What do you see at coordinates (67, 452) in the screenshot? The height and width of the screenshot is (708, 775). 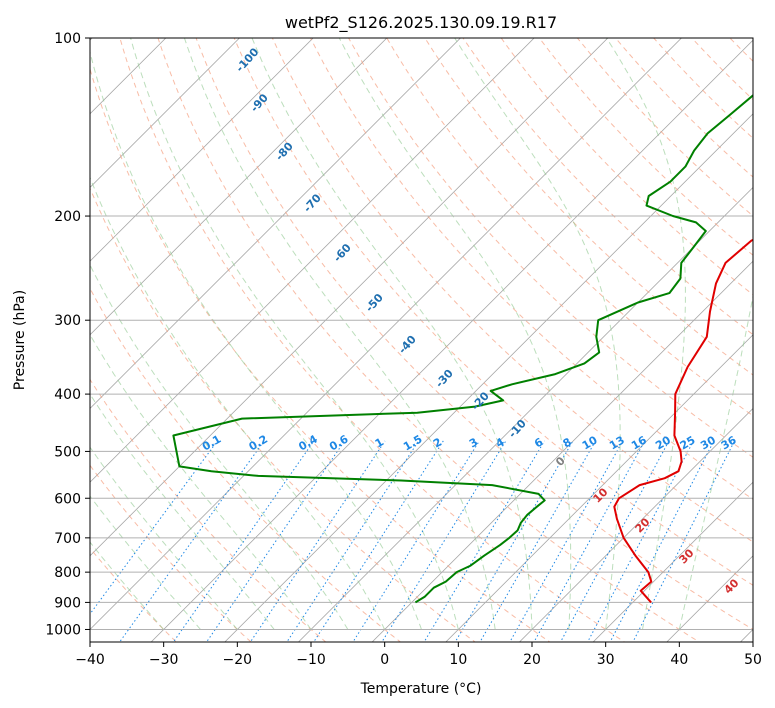 I see `y-tick-label: 500` at bounding box center [67, 452].